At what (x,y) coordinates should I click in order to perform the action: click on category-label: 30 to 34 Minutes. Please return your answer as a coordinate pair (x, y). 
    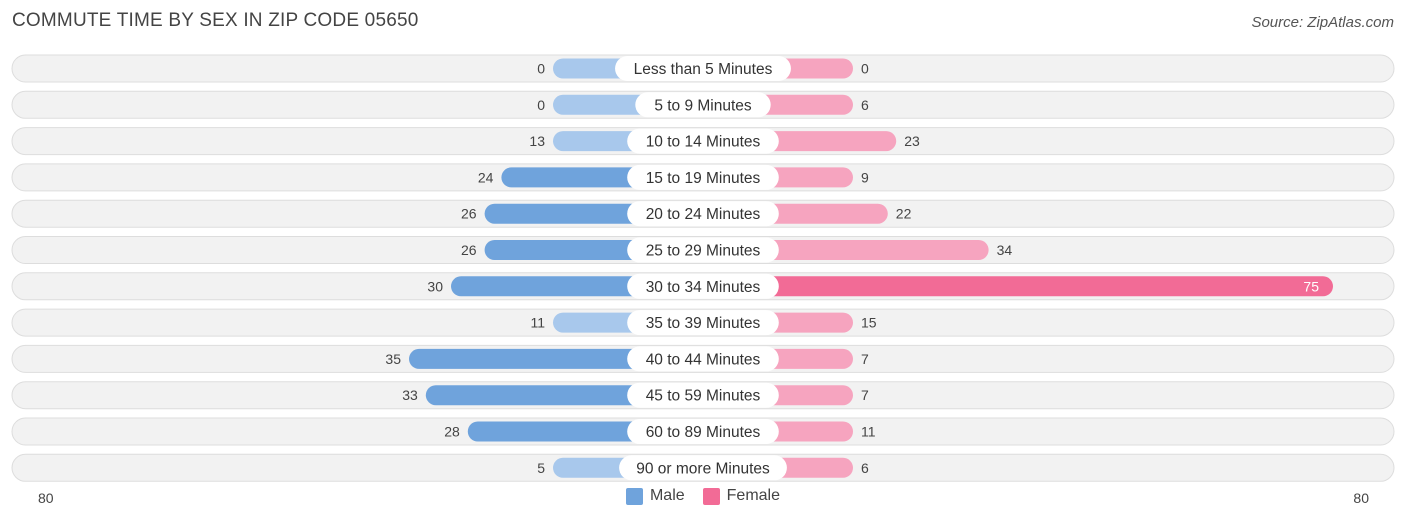
    Looking at the image, I should click on (703, 287).